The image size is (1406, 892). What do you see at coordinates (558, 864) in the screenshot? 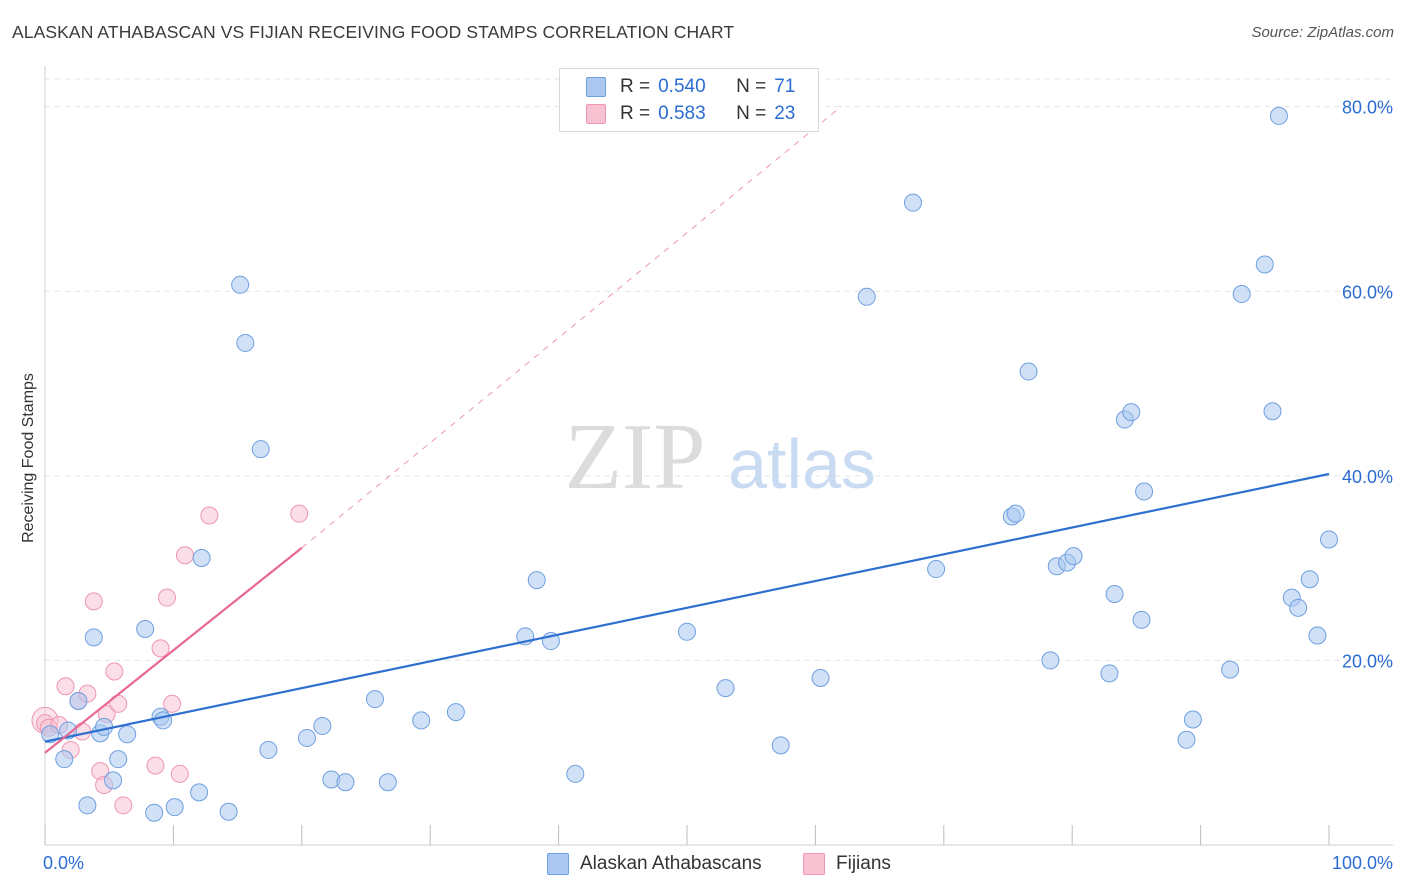
I see `bottom-legend-swatch-blue` at bounding box center [558, 864].